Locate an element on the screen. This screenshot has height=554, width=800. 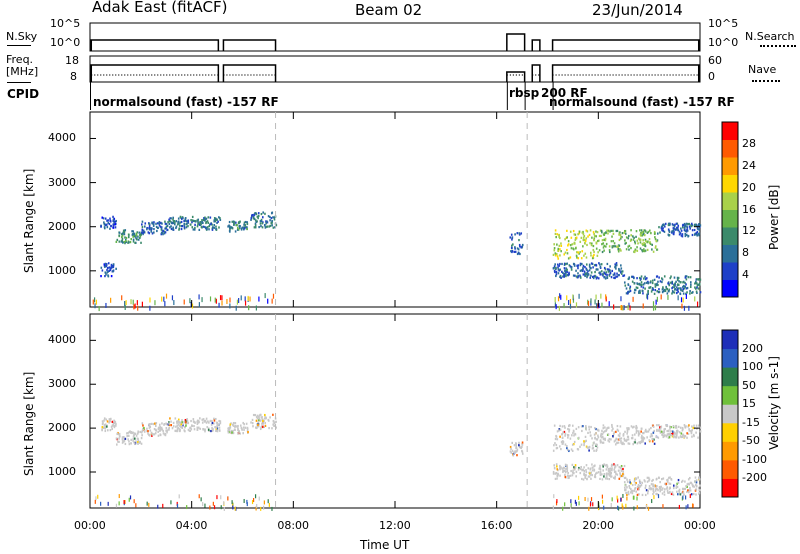
power-ytick-label: 1000 is located at coordinates (62, 270).